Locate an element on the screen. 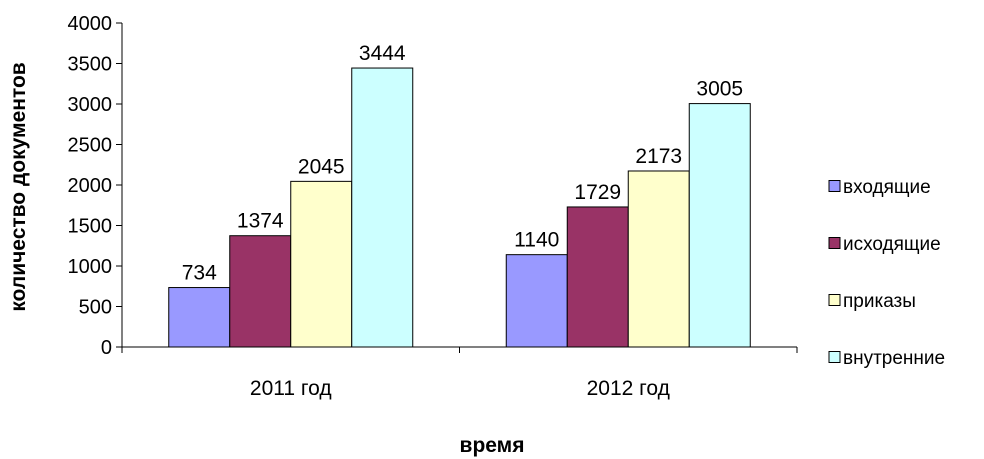  data-label: 3005 is located at coordinates (719, 89).